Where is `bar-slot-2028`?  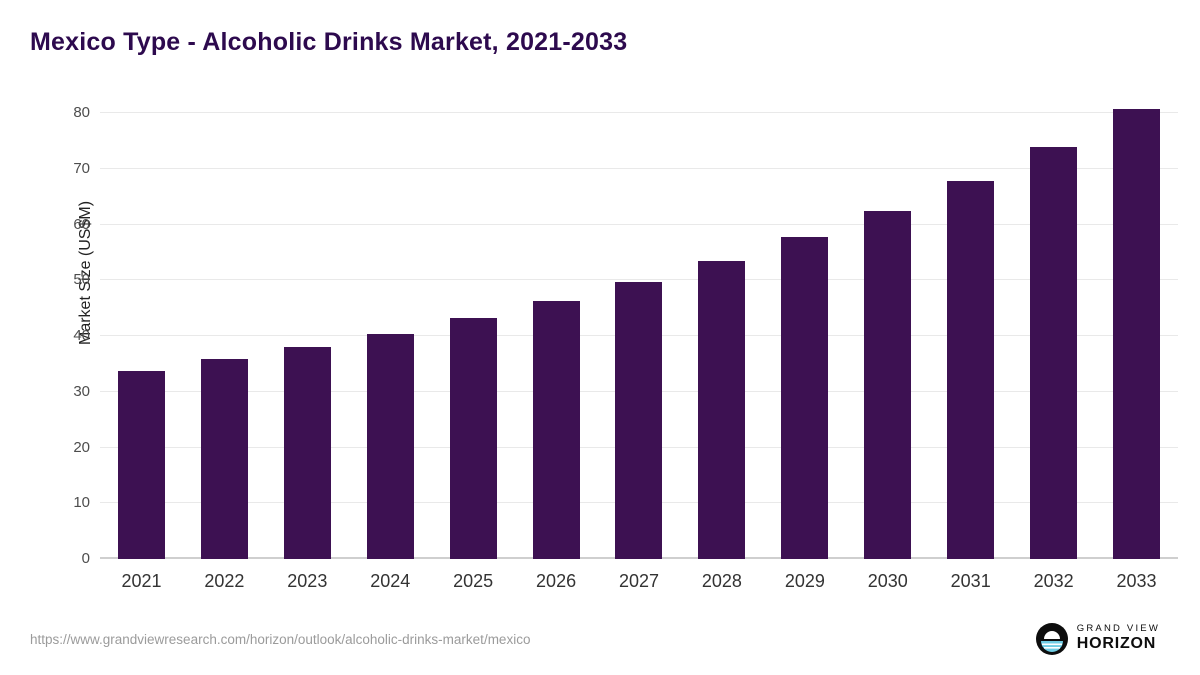 bar-slot-2028 is located at coordinates (721, 336).